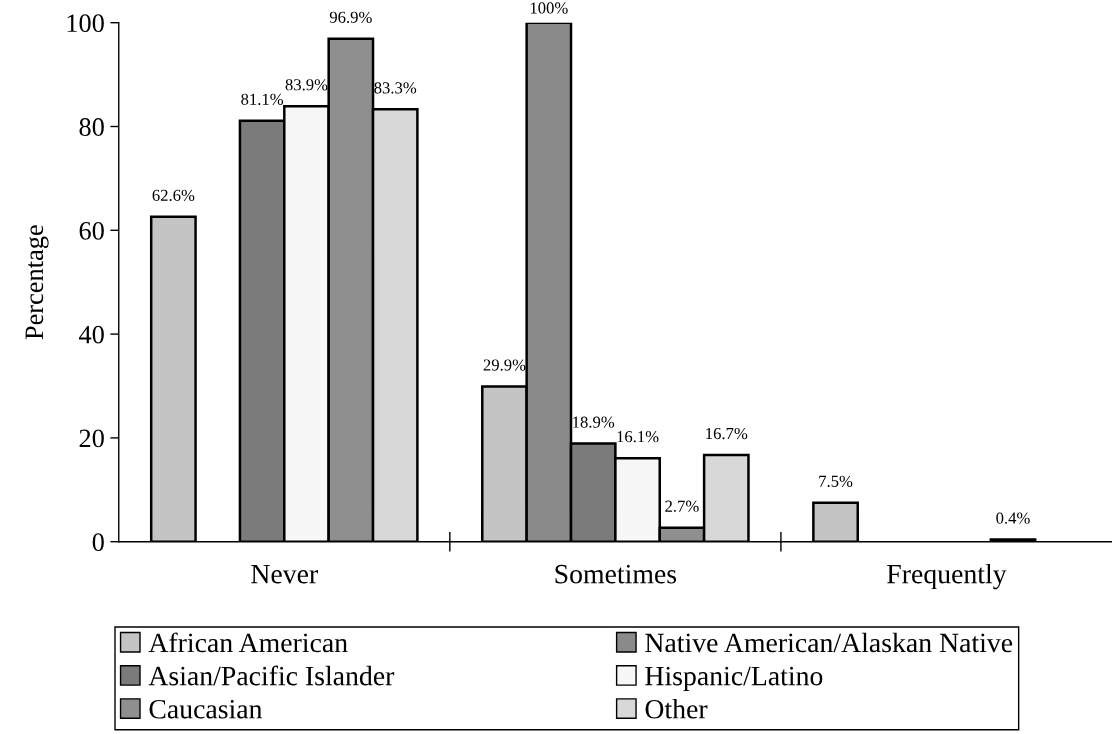 The height and width of the screenshot is (734, 1112). I want to click on legend-label: Native American/Alaskan Native, so click(829, 642).